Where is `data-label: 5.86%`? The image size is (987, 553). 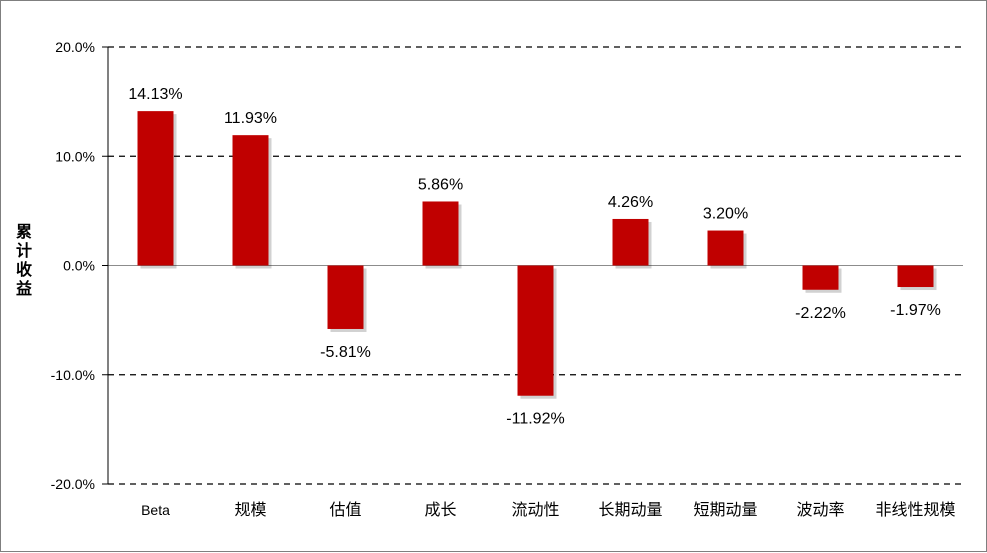 data-label: 5.86% is located at coordinates (440, 184).